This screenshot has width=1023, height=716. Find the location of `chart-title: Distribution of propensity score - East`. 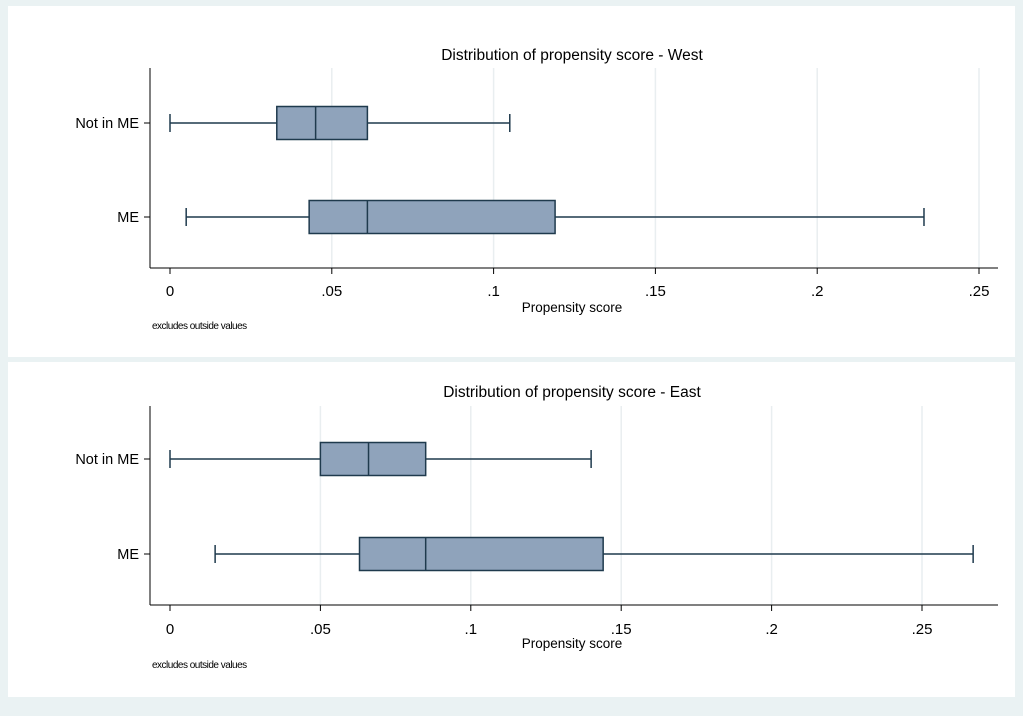

chart-title: Distribution of propensity score - East is located at coordinates (572, 392).